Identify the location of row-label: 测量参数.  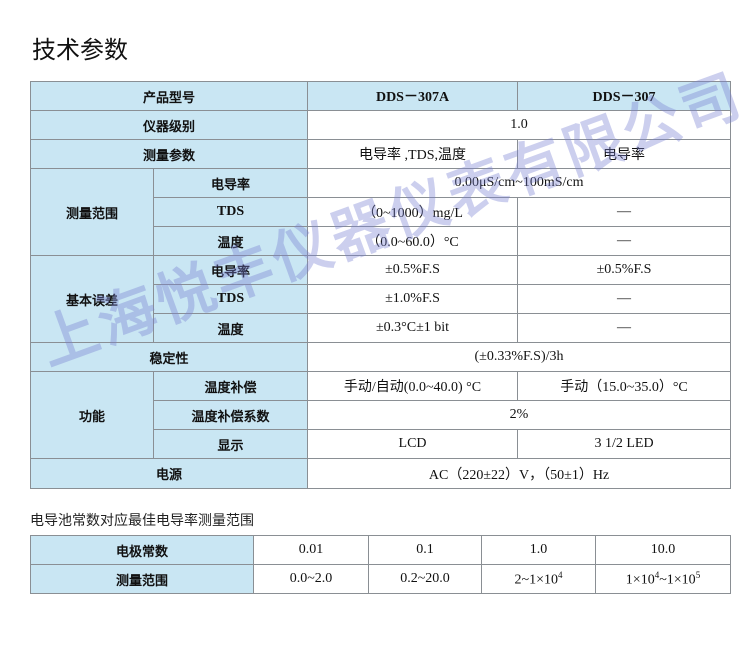
(169, 154).